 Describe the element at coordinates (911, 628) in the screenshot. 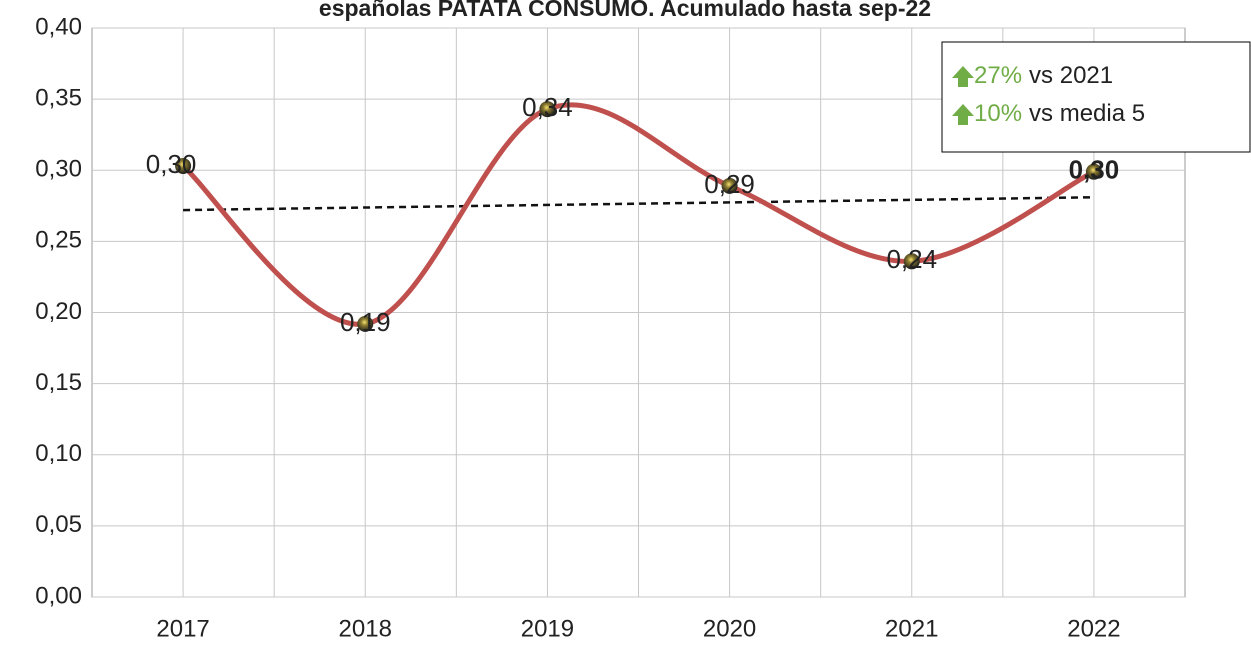

I see `x-tick-label: 2021` at that location.